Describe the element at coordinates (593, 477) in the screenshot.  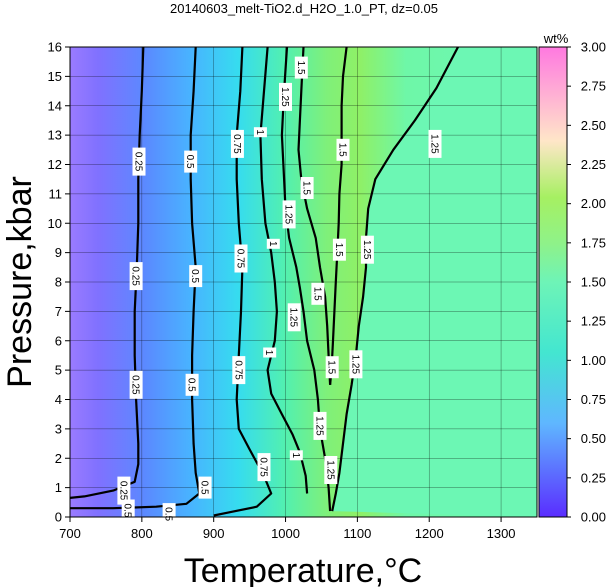
I see `colorbar-tick-label: 0.25` at that location.